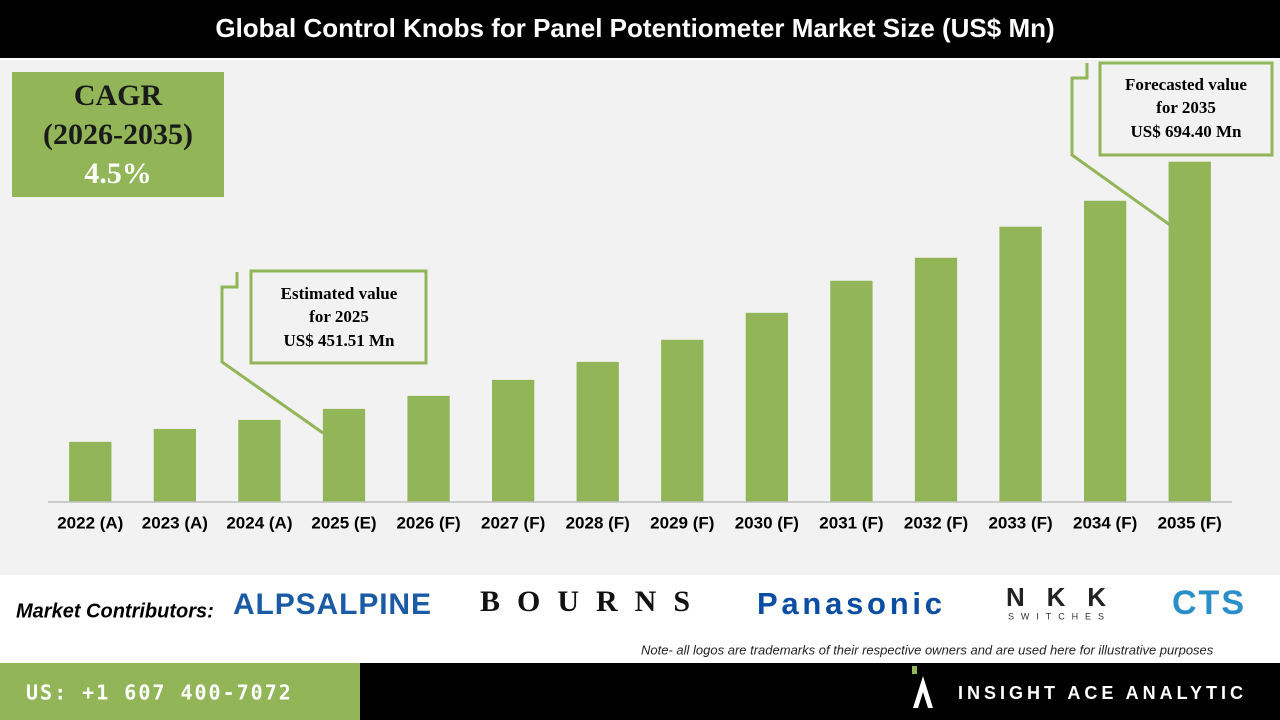  What do you see at coordinates (118, 173) in the screenshot?
I see `cagr-value: 4.5%` at bounding box center [118, 173].